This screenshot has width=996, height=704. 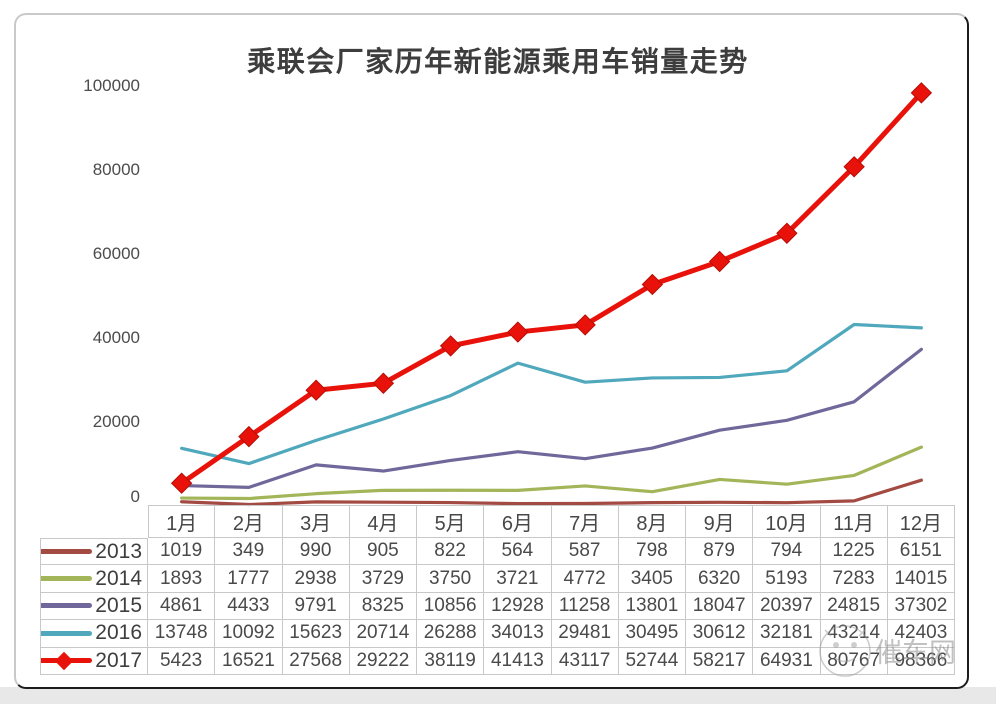 I want to click on row-year-label: 2014, so click(x=118, y=578).